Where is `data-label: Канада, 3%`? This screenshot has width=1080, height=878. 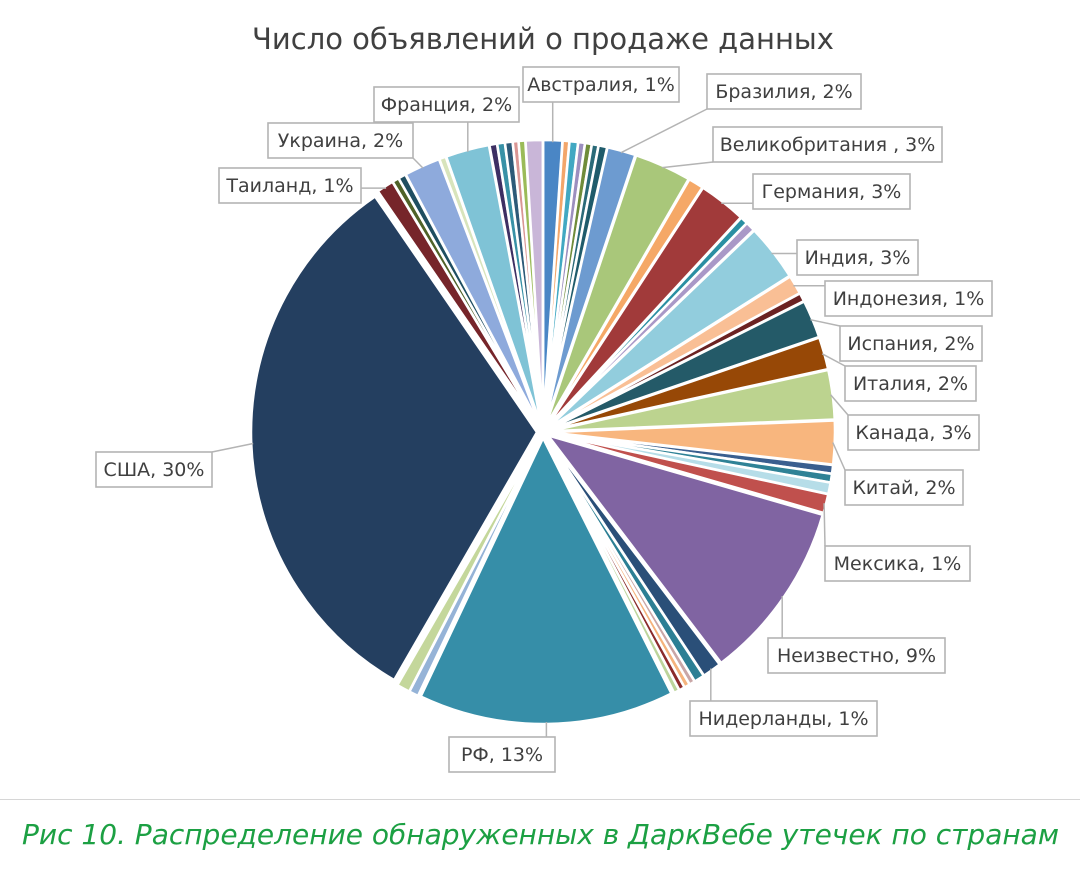 data-label: Канада, 3% is located at coordinates (913, 433).